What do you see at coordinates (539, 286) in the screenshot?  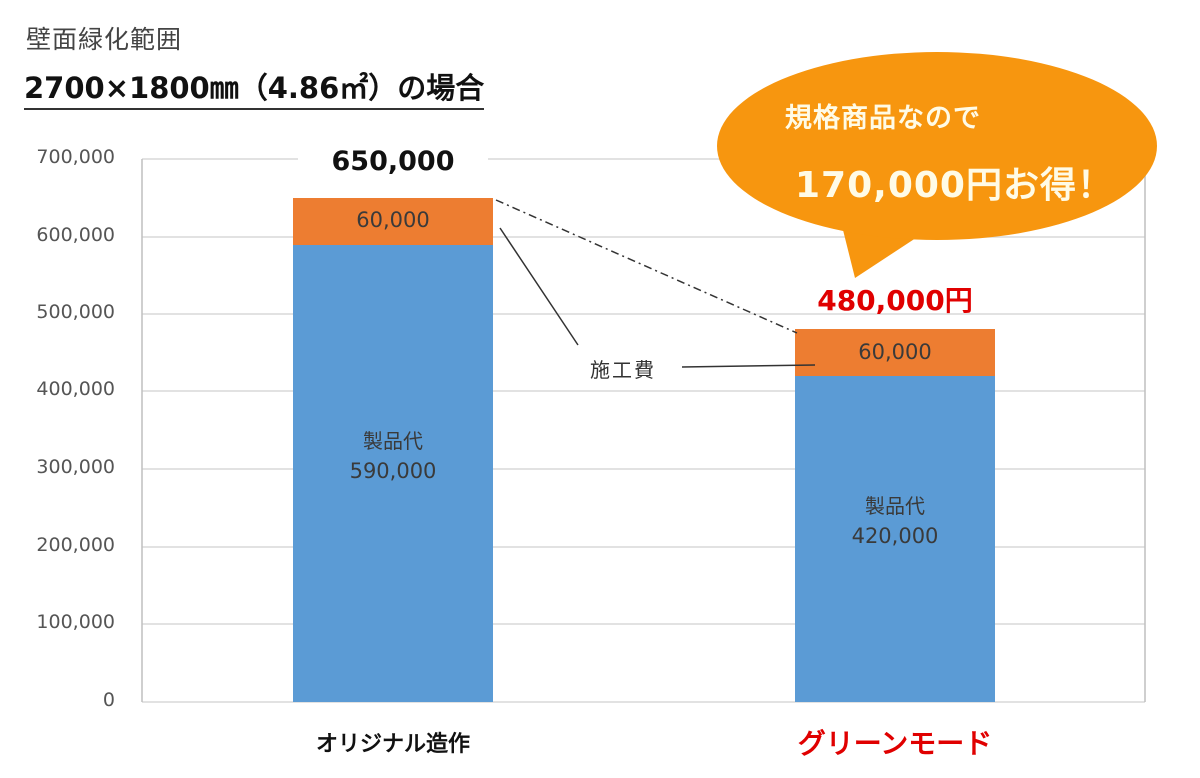 I see `callout-line-original` at bounding box center [539, 286].